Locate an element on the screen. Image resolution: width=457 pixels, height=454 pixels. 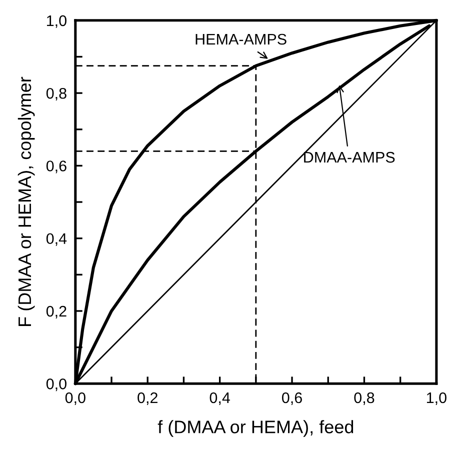
y-tick-label: 0,4 is located at coordinates (56, 239).